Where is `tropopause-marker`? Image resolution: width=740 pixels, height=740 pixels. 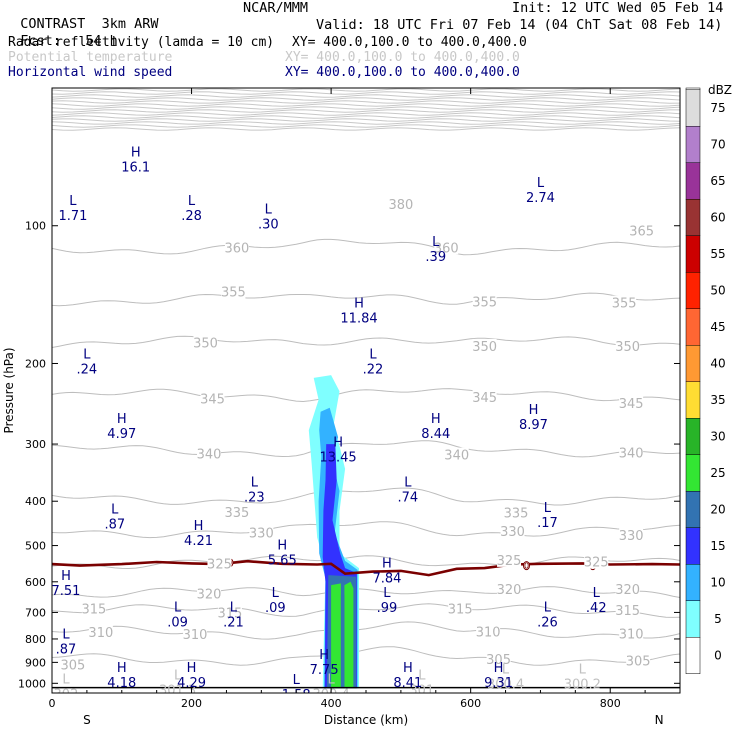
tropopause-marker is located at coordinates (526, 566).